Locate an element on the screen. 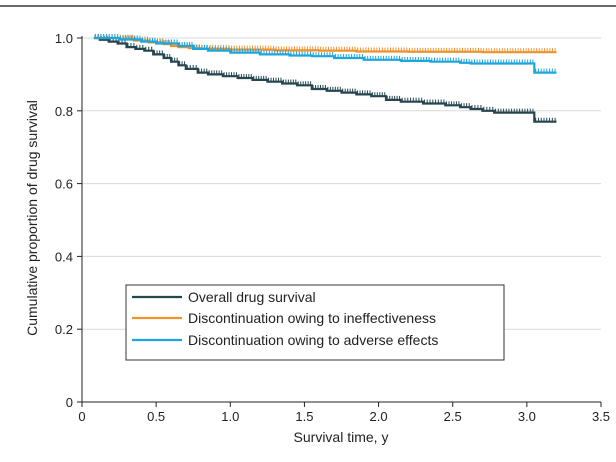 Image resolution: width=616 pixels, height=462 pixels. y-tick-label-1: 0.2 is located at coordinates (64, 329).